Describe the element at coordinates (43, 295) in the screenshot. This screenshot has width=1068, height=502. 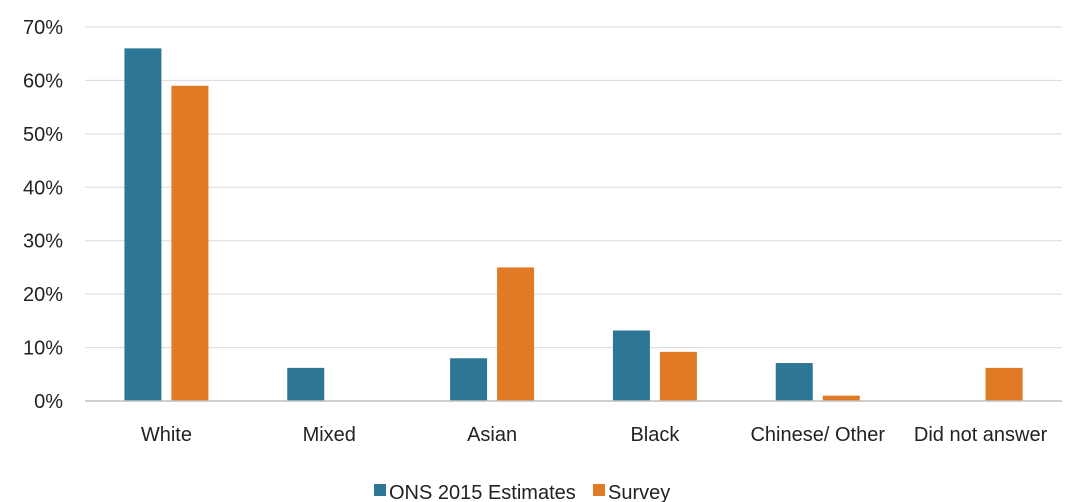
I see `y-tick-label: 20%` at that location.